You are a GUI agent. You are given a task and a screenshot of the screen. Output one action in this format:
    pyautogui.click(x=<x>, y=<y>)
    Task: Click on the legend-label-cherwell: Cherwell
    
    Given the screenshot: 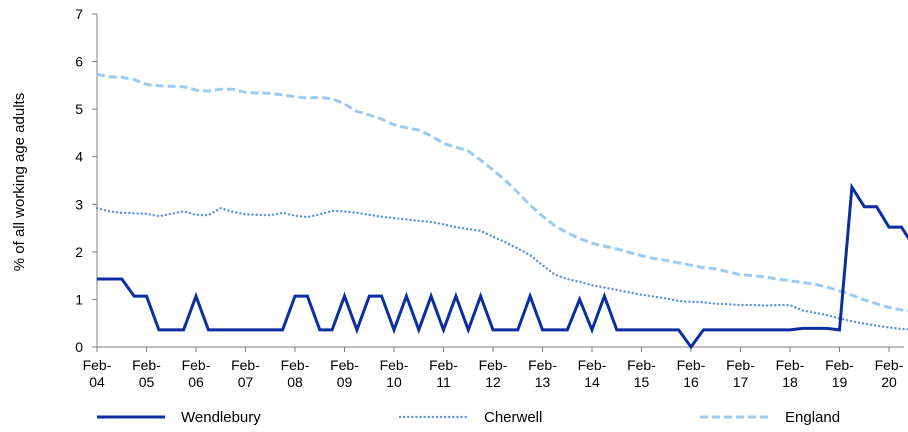 What is the action you would take?
    pyautogui.click(x=513, y=417)
    